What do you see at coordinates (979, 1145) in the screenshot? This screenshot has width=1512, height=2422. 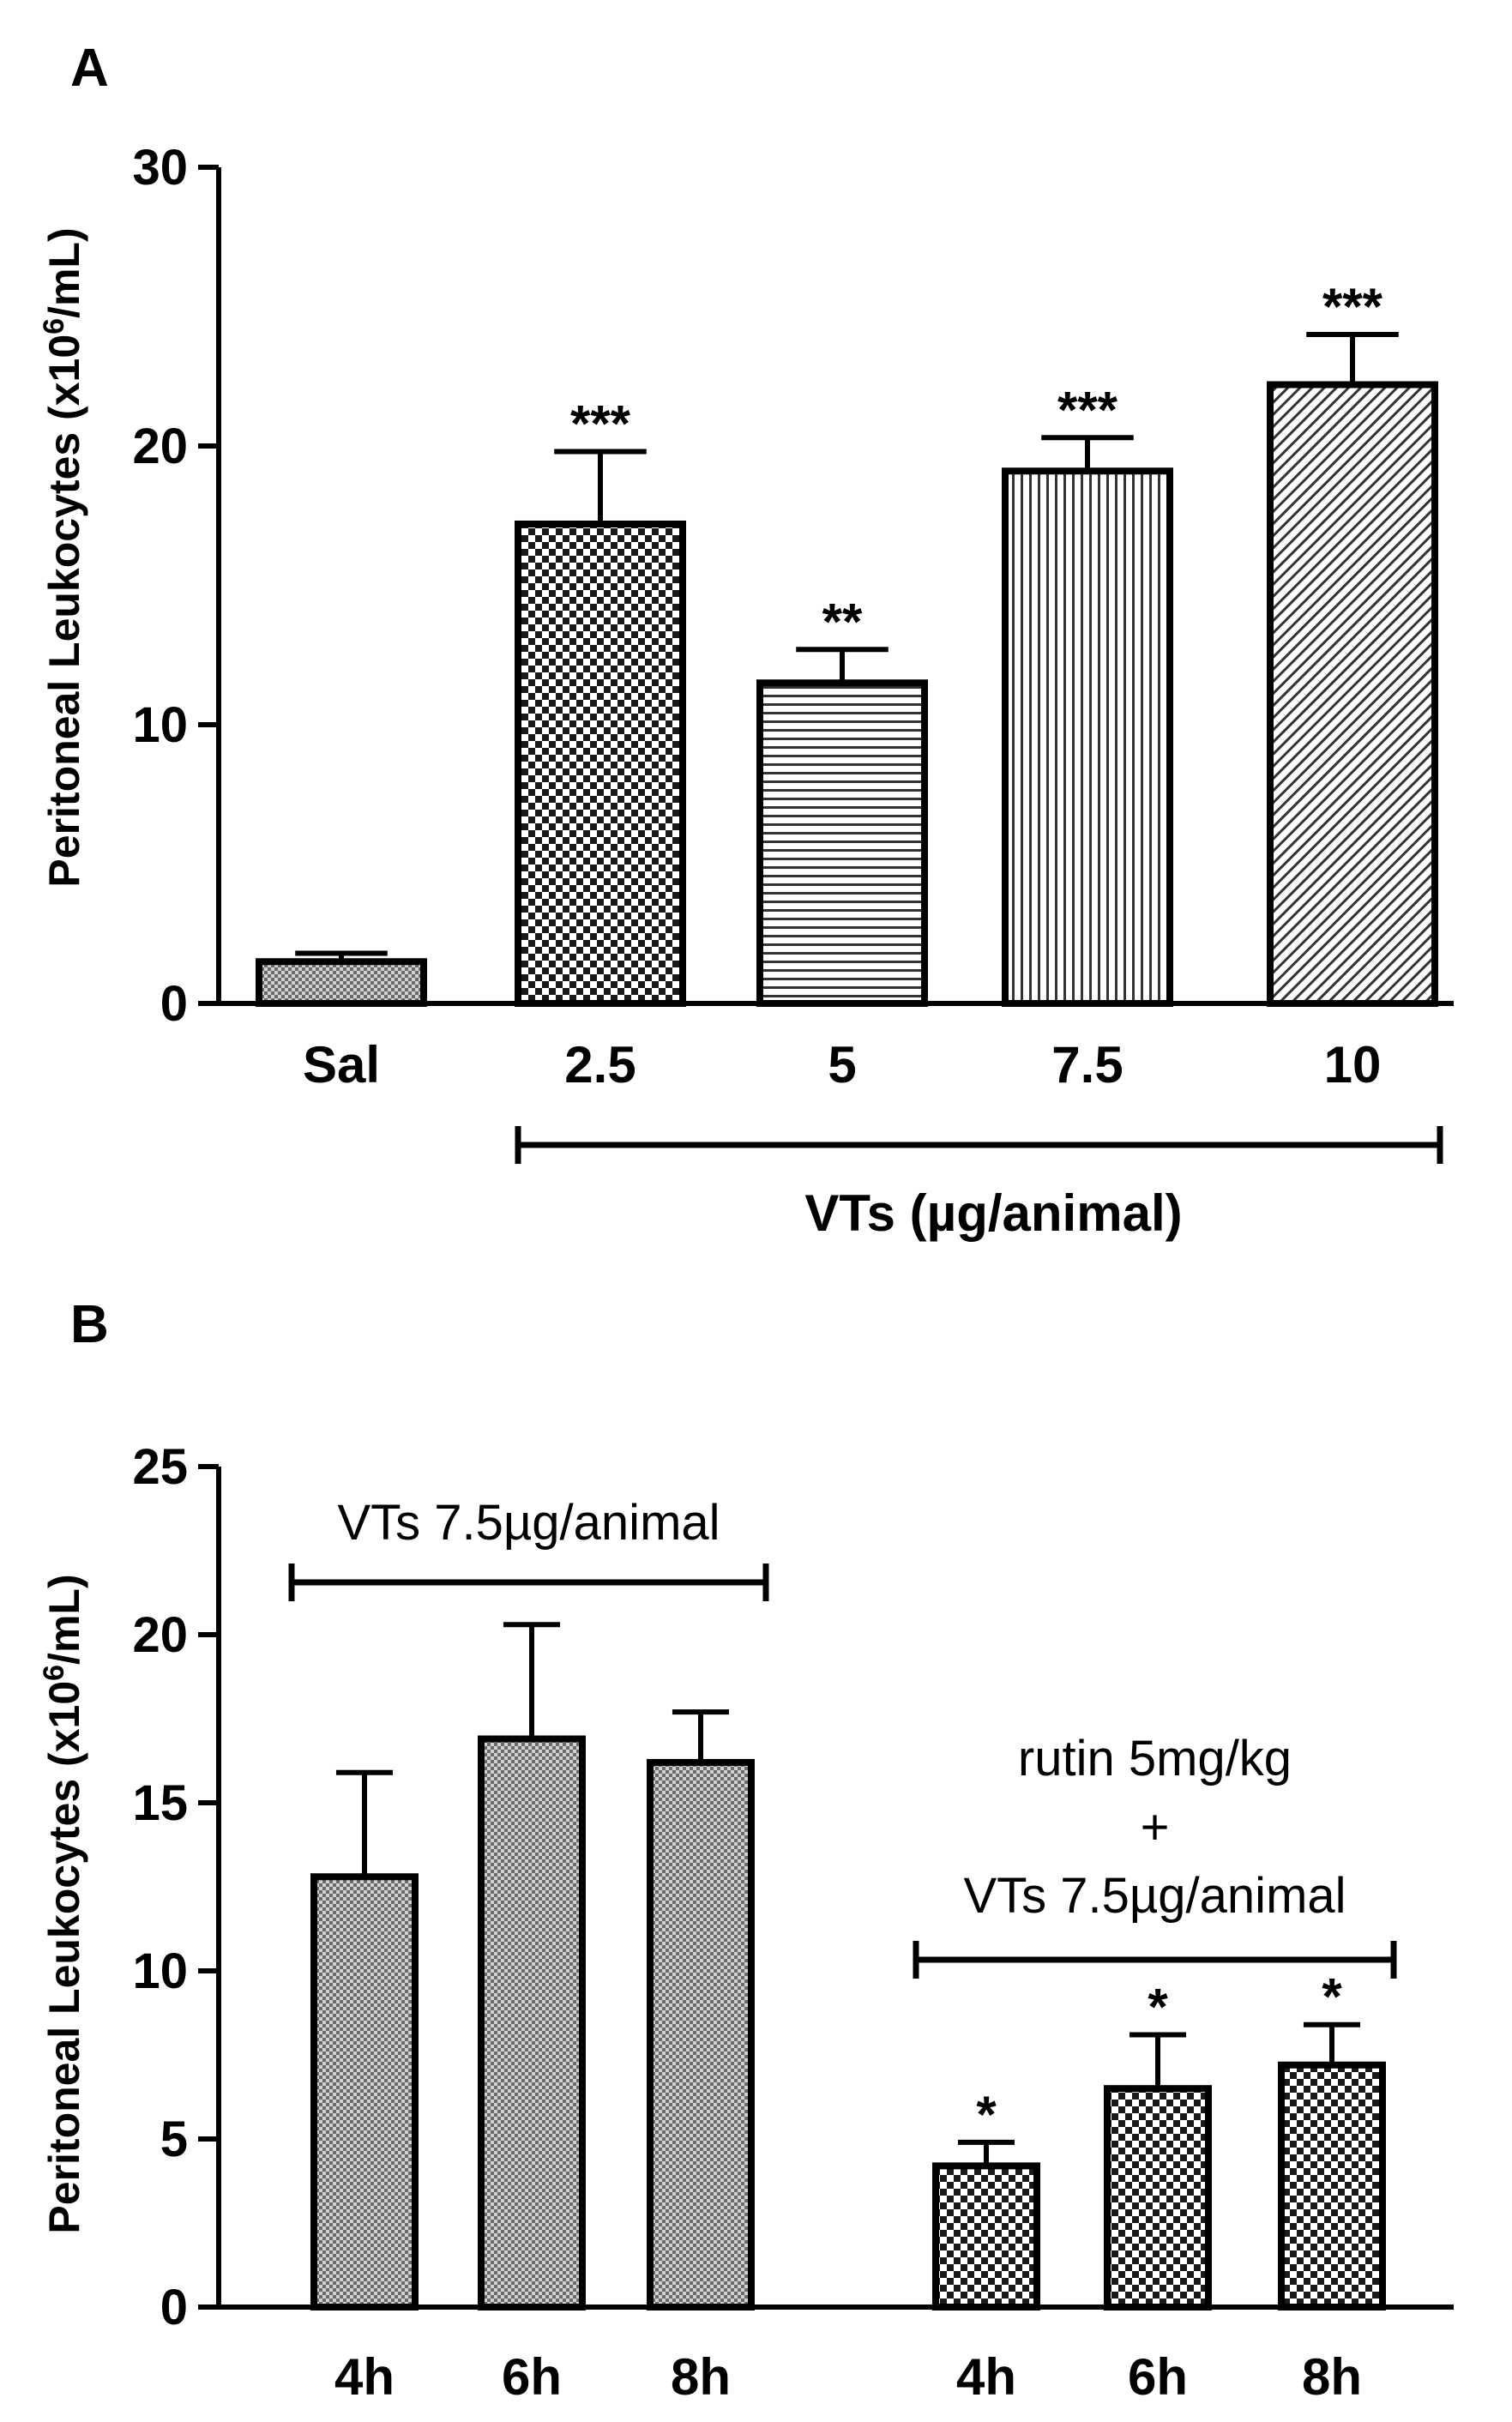 I see `panel-a-group-bracket` at bounding box center [979, 1145].